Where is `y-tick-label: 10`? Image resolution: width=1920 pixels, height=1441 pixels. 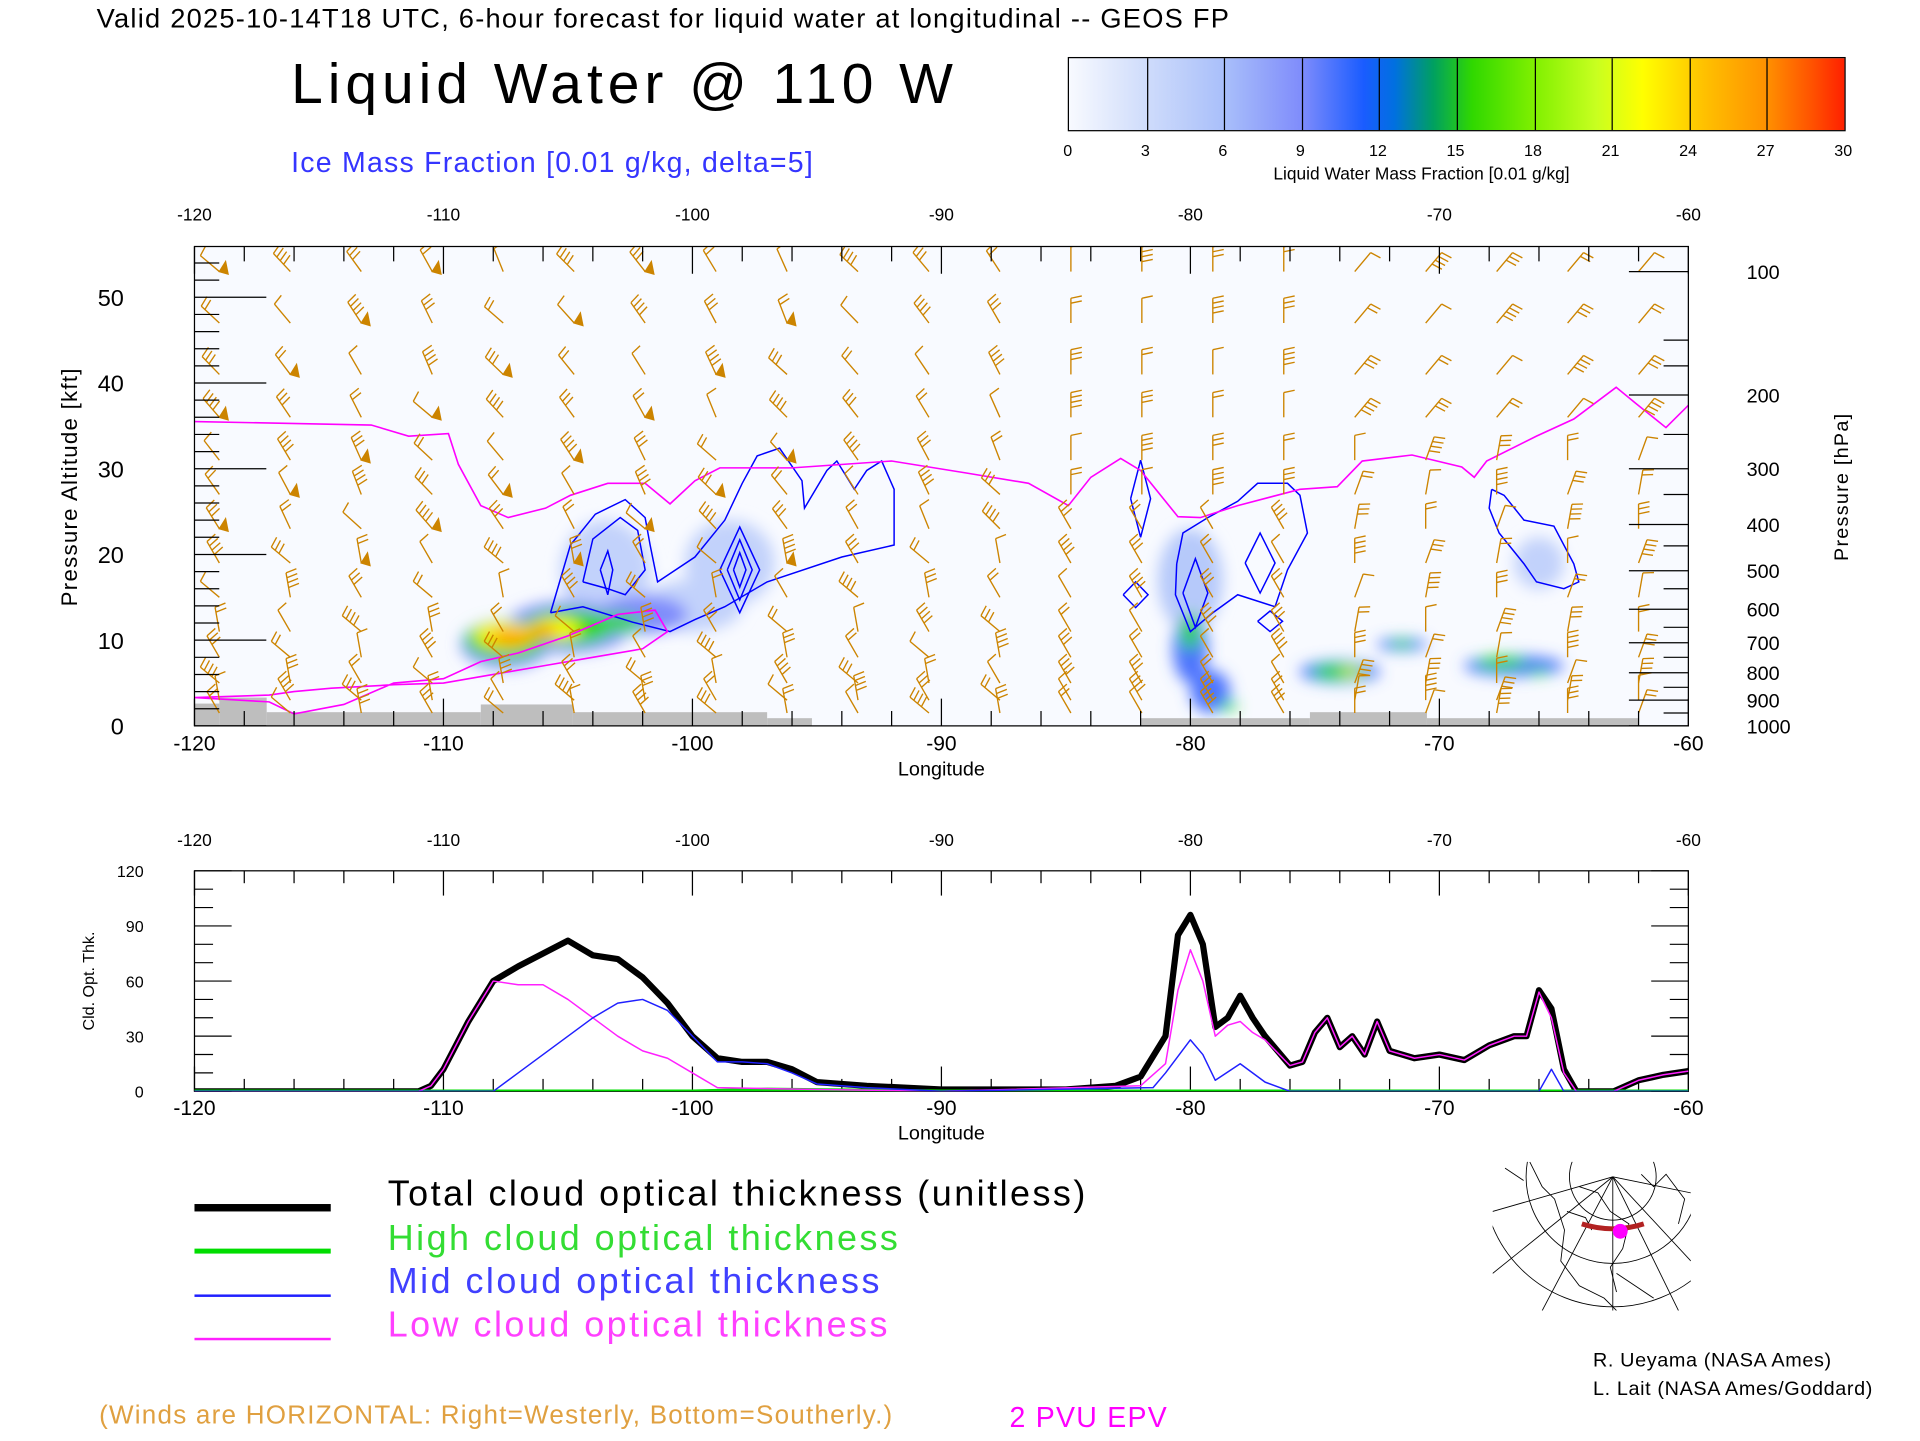 y-tick-label: 10 is located at coordinates (111, 641).